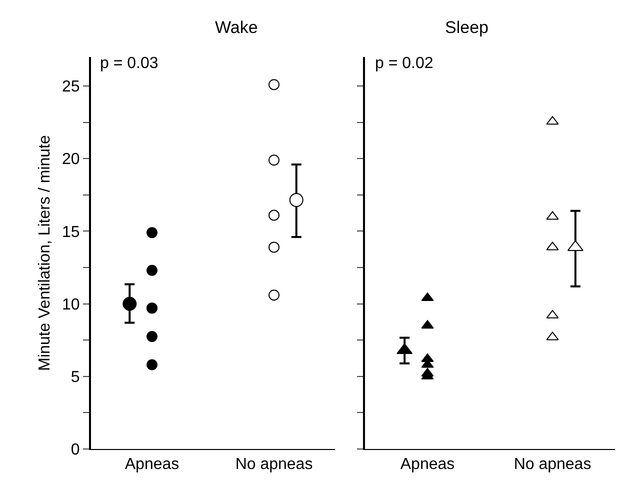 The width and height of the screenshot is (619, 488). What do you see at coordinates (71, 305) in the screenshot?
I see `y-tick-label: 10` at bounding box center [71, 305].